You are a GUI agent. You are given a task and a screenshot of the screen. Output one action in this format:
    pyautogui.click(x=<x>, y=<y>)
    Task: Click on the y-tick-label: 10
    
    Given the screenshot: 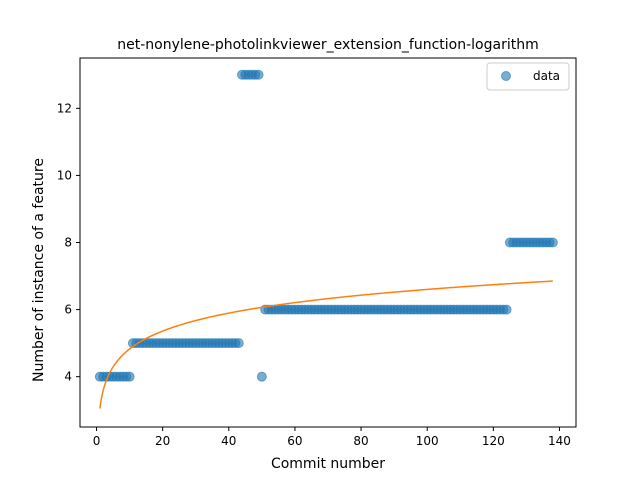 What is the action you would take?
    pyautogui.click(x=64, y=175)
    